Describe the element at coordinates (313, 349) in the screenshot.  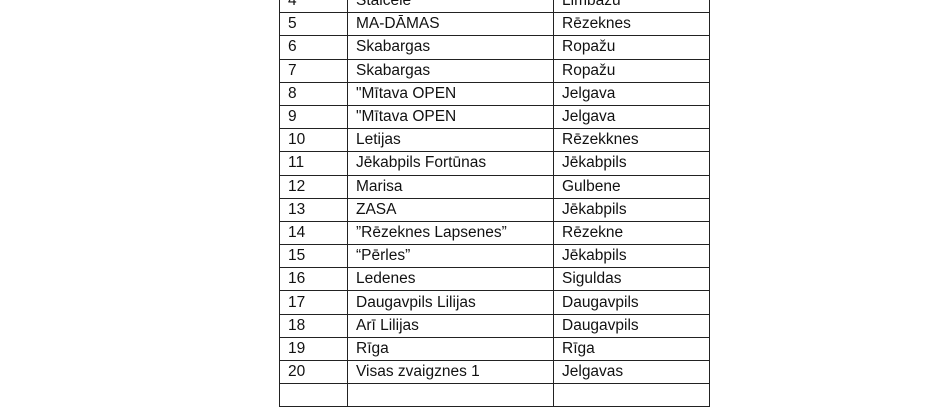
I see `row-number: 19` at that location.